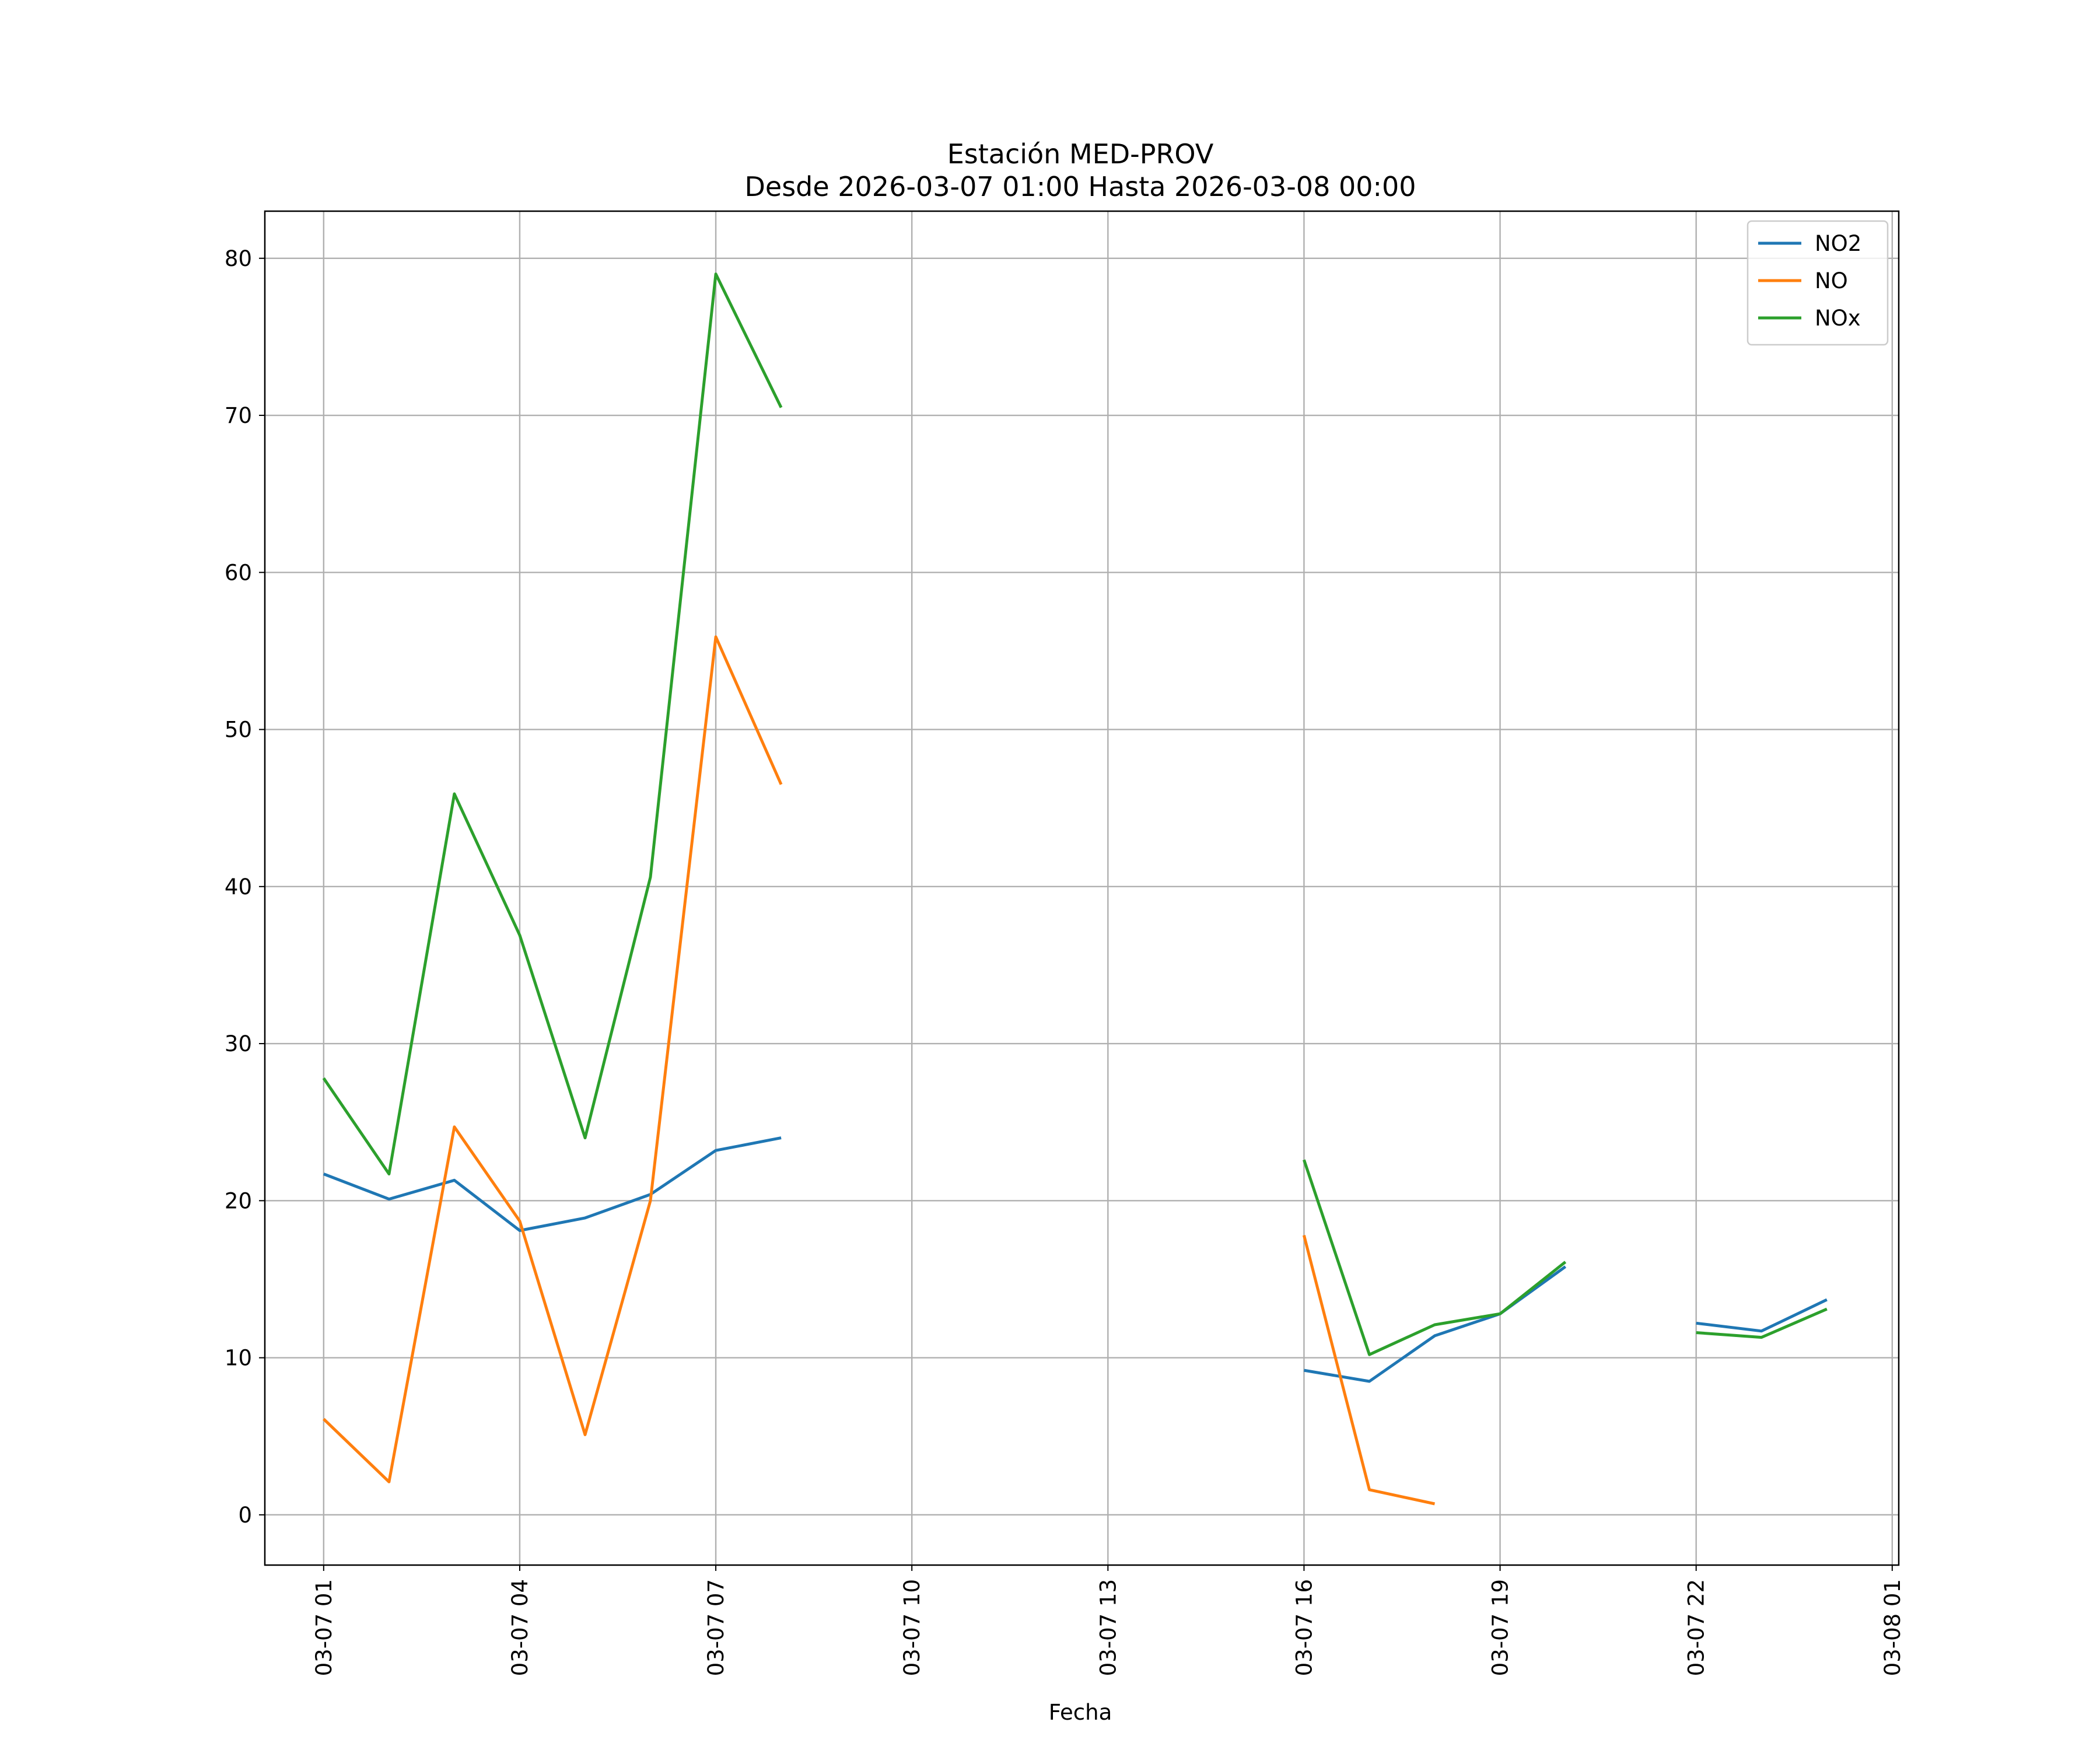 This screenshot has height=1750, width=2100. I want to click on legend: NO2 NO NOx, so click(1817, 283).